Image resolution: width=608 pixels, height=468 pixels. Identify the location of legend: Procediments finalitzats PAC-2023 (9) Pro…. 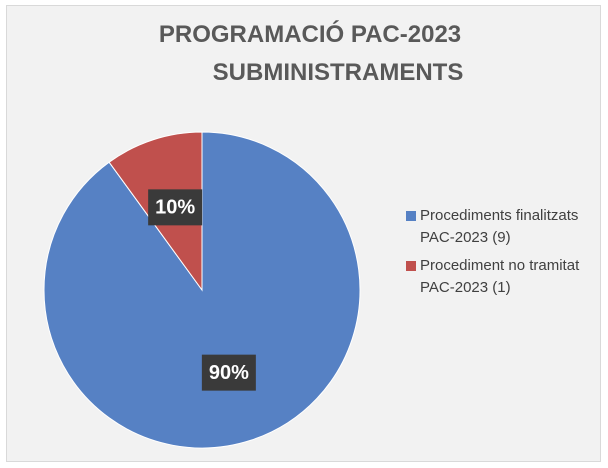
(501, 255).